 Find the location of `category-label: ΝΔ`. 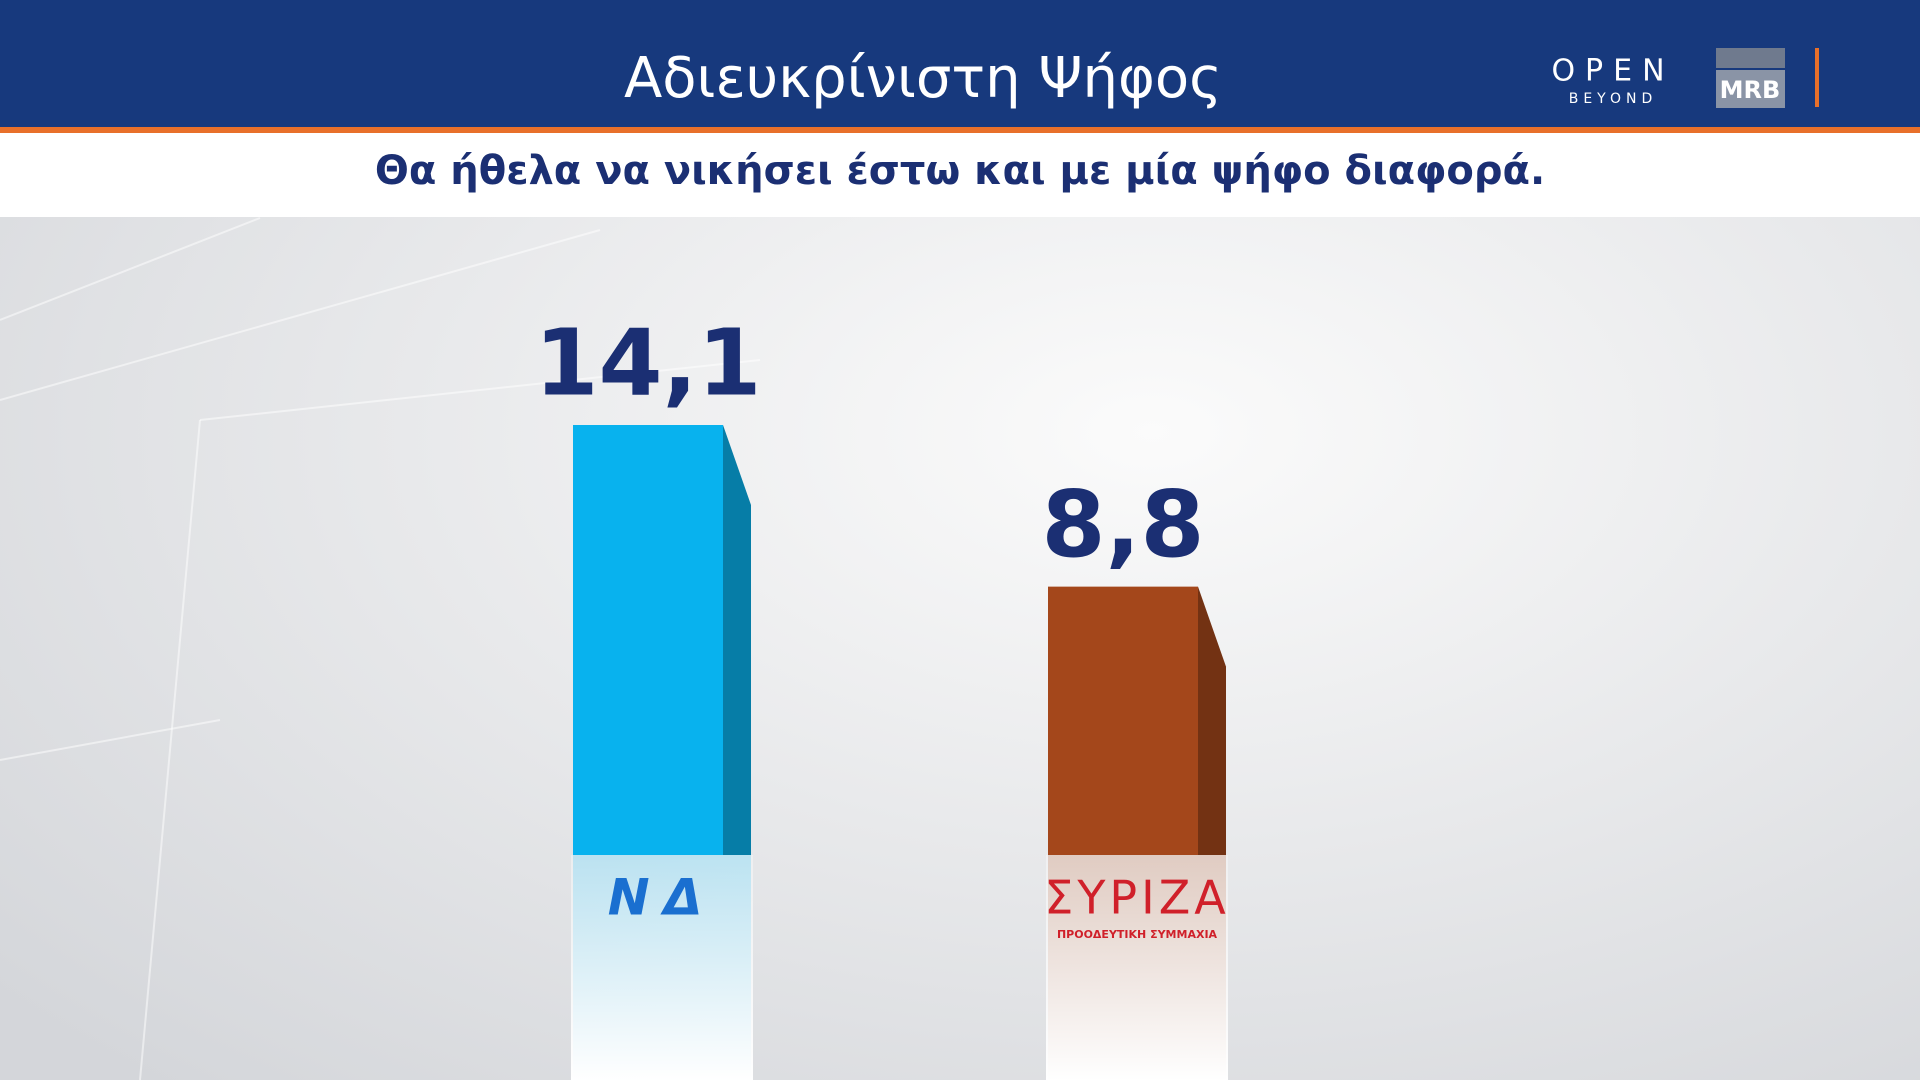

category-label: ΝΔ is located at coordinates (662, 898).